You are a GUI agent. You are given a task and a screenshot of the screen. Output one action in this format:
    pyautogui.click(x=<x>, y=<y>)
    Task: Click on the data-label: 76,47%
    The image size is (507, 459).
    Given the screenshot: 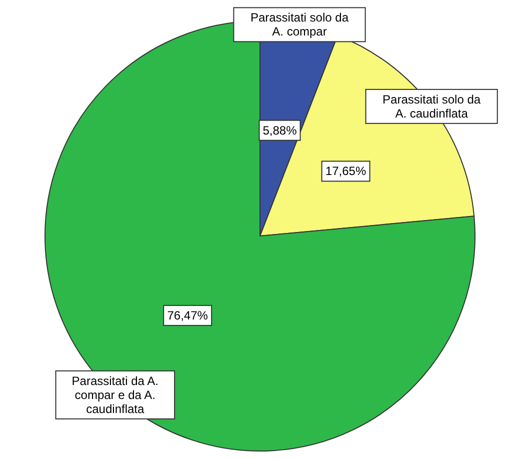 What is the action you would take?
    pyautogui.click(x=187, y=315)
    